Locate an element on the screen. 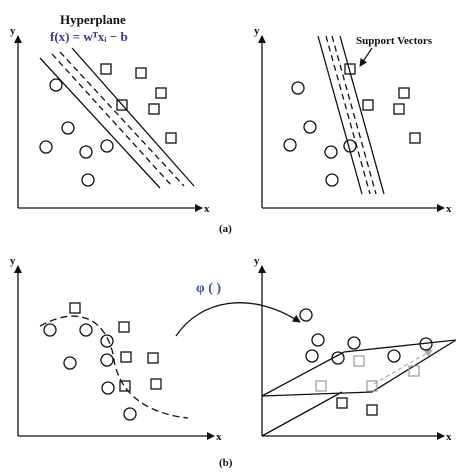 The height and width of the screenshot is (472, 456). hyperplane-title: Hyperplane is located at coordinates (93, 19).